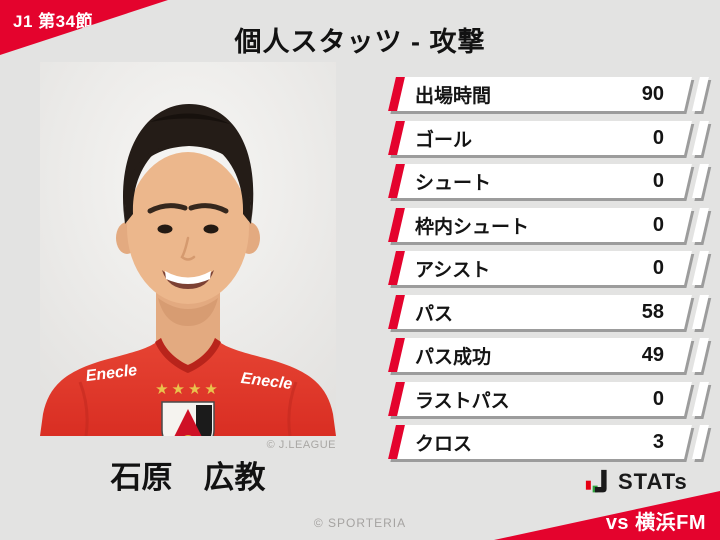 The height and width of the screenshot is (540, 720). Describe the element at coordinates (652, 354) in the screenshot. I see `stat-value: 49` at that location.